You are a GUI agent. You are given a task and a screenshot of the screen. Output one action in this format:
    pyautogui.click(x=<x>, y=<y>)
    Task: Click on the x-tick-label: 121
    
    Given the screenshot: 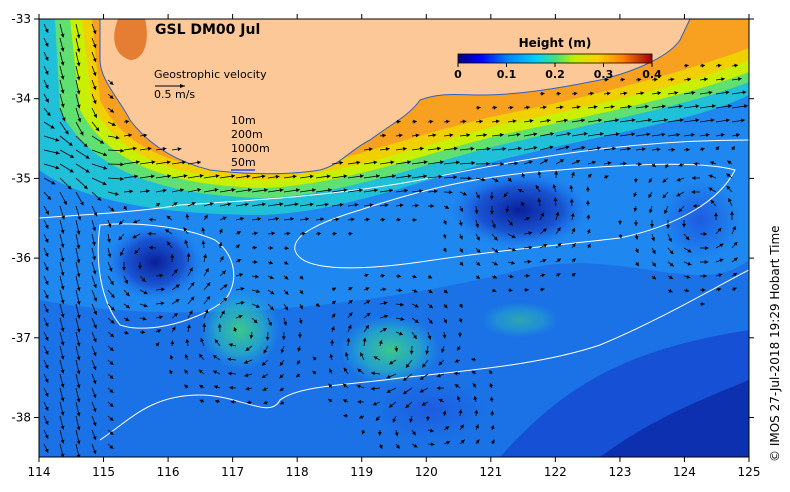 What is the action you would take?
    pyautogui.click(x=490, y=472)
    